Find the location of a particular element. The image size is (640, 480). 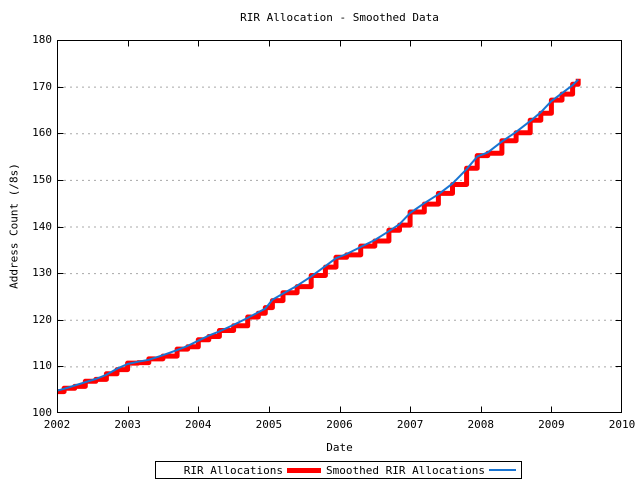

x-tick-label: 2007 is located at coordinates (410, 424).